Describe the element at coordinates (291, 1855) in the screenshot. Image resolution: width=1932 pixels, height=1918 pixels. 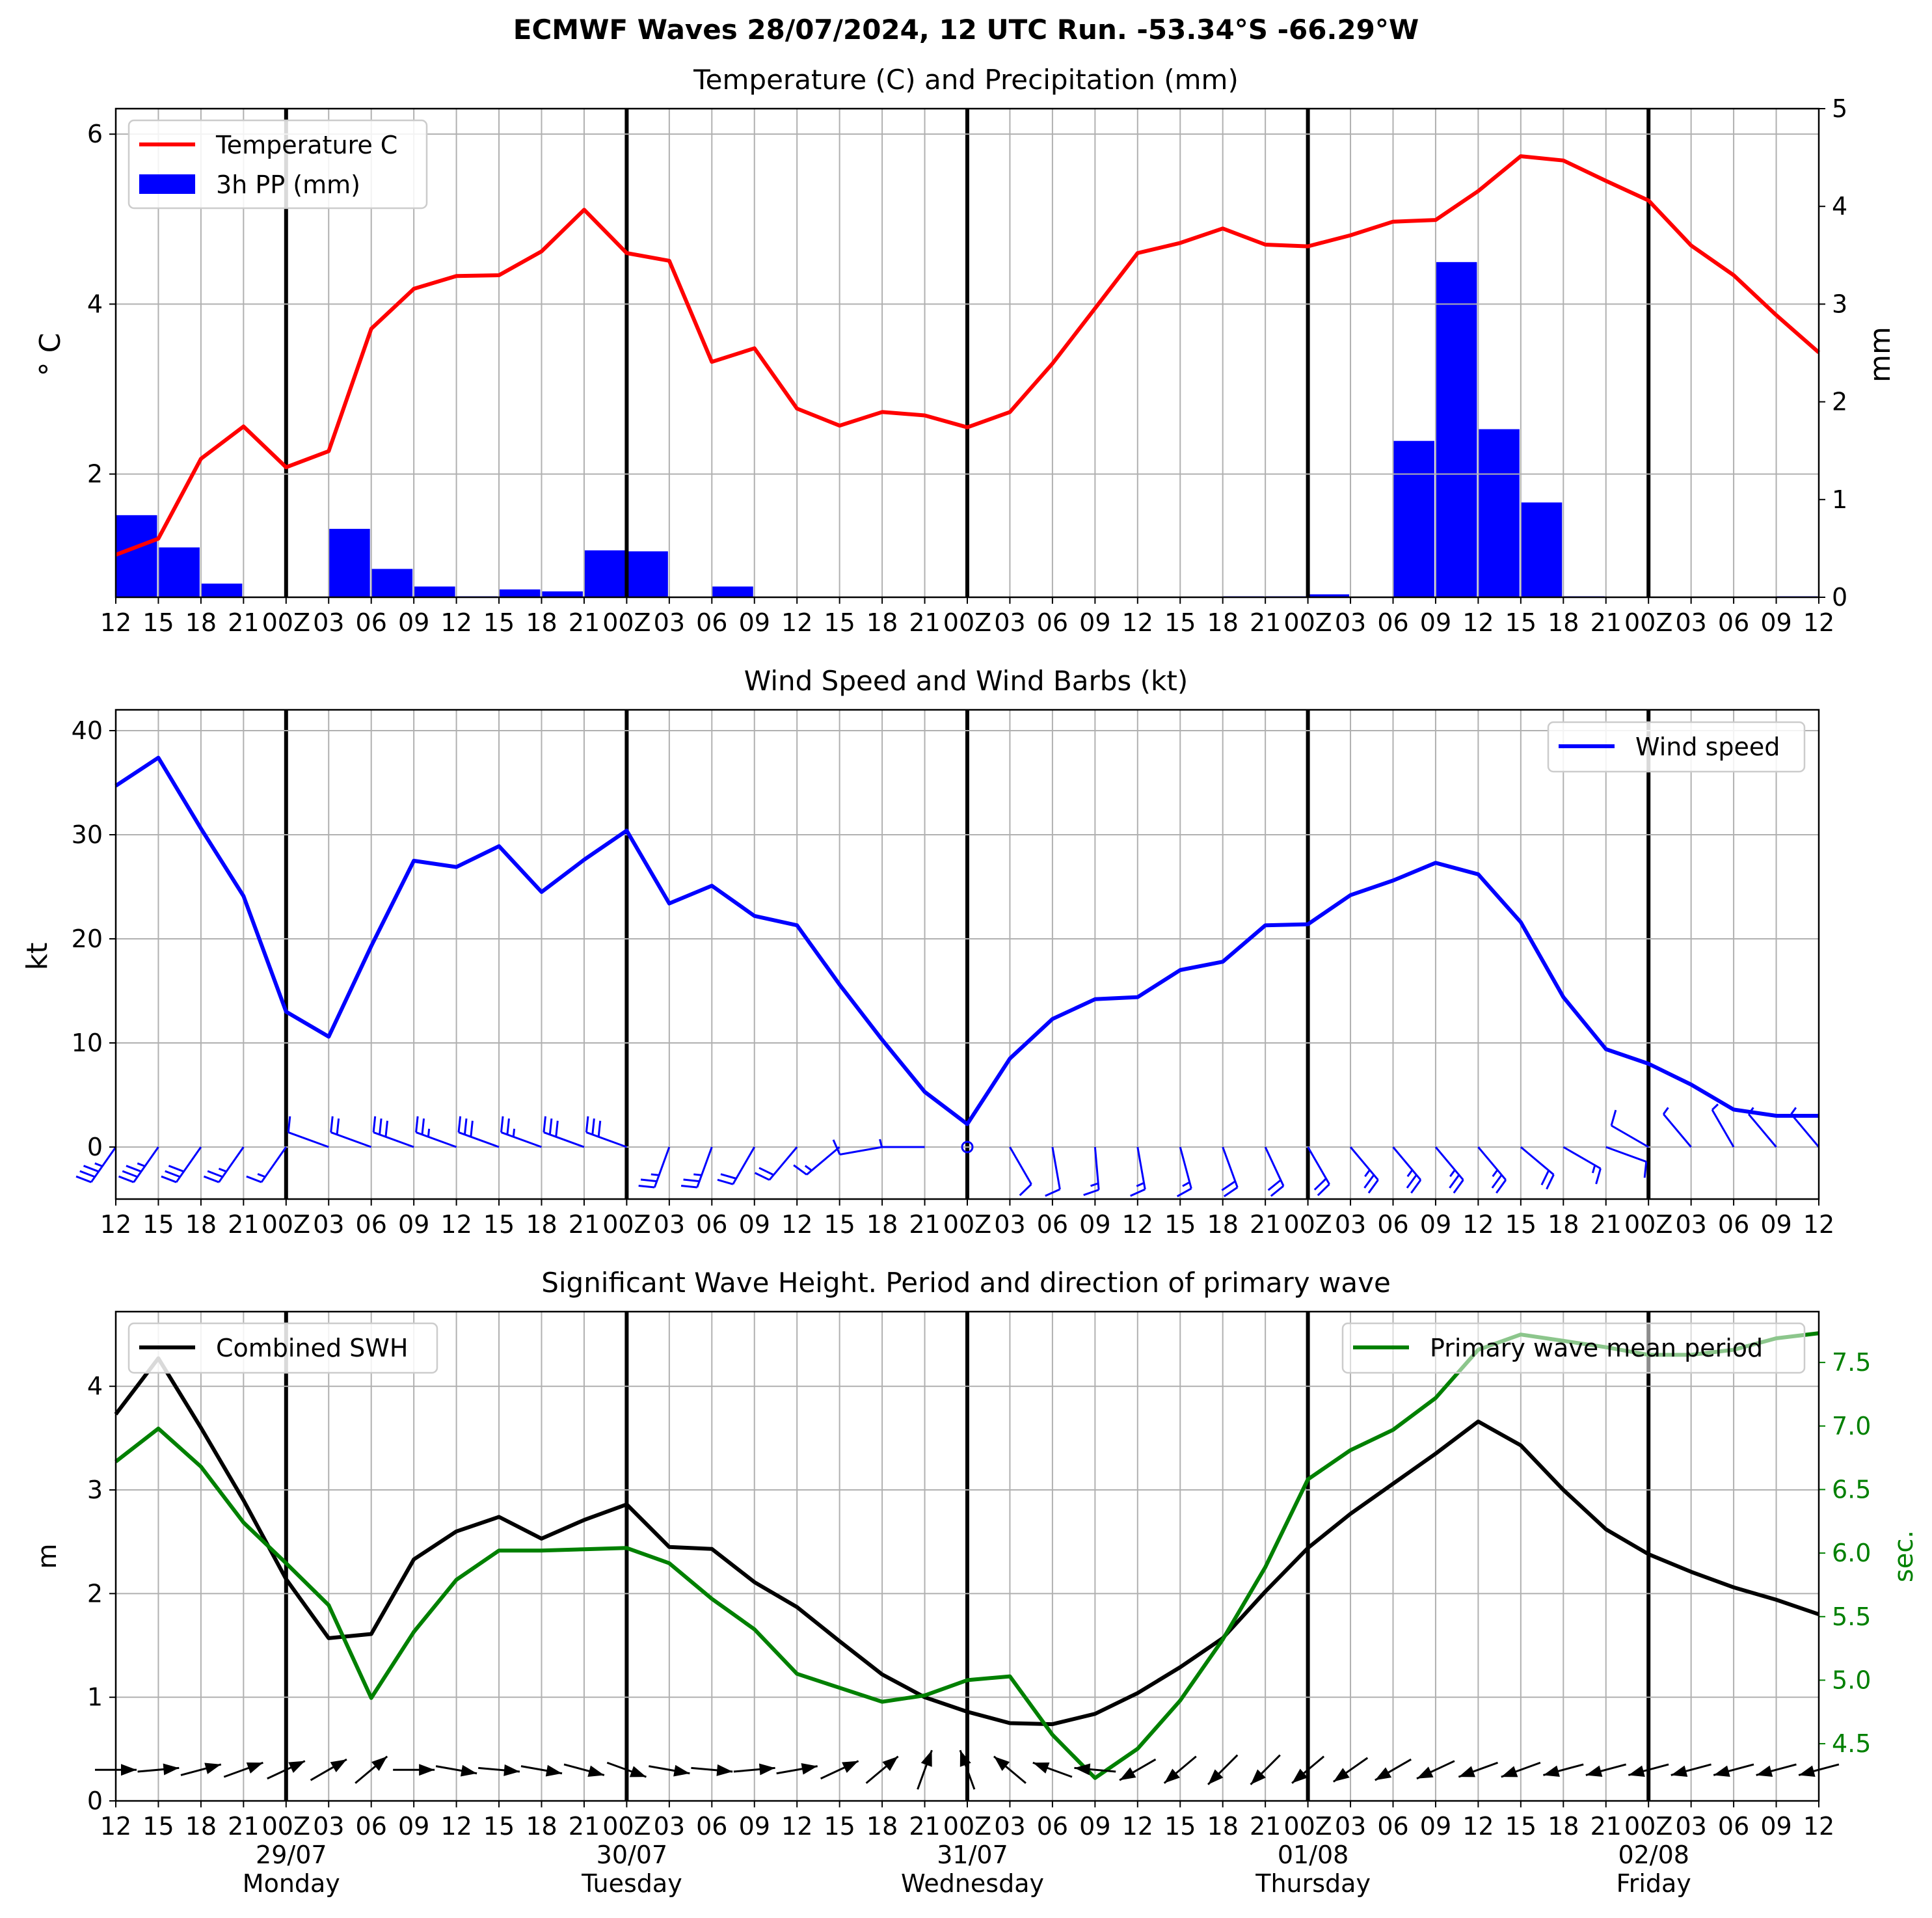
I see `day-label-date: 29/07` at that location.